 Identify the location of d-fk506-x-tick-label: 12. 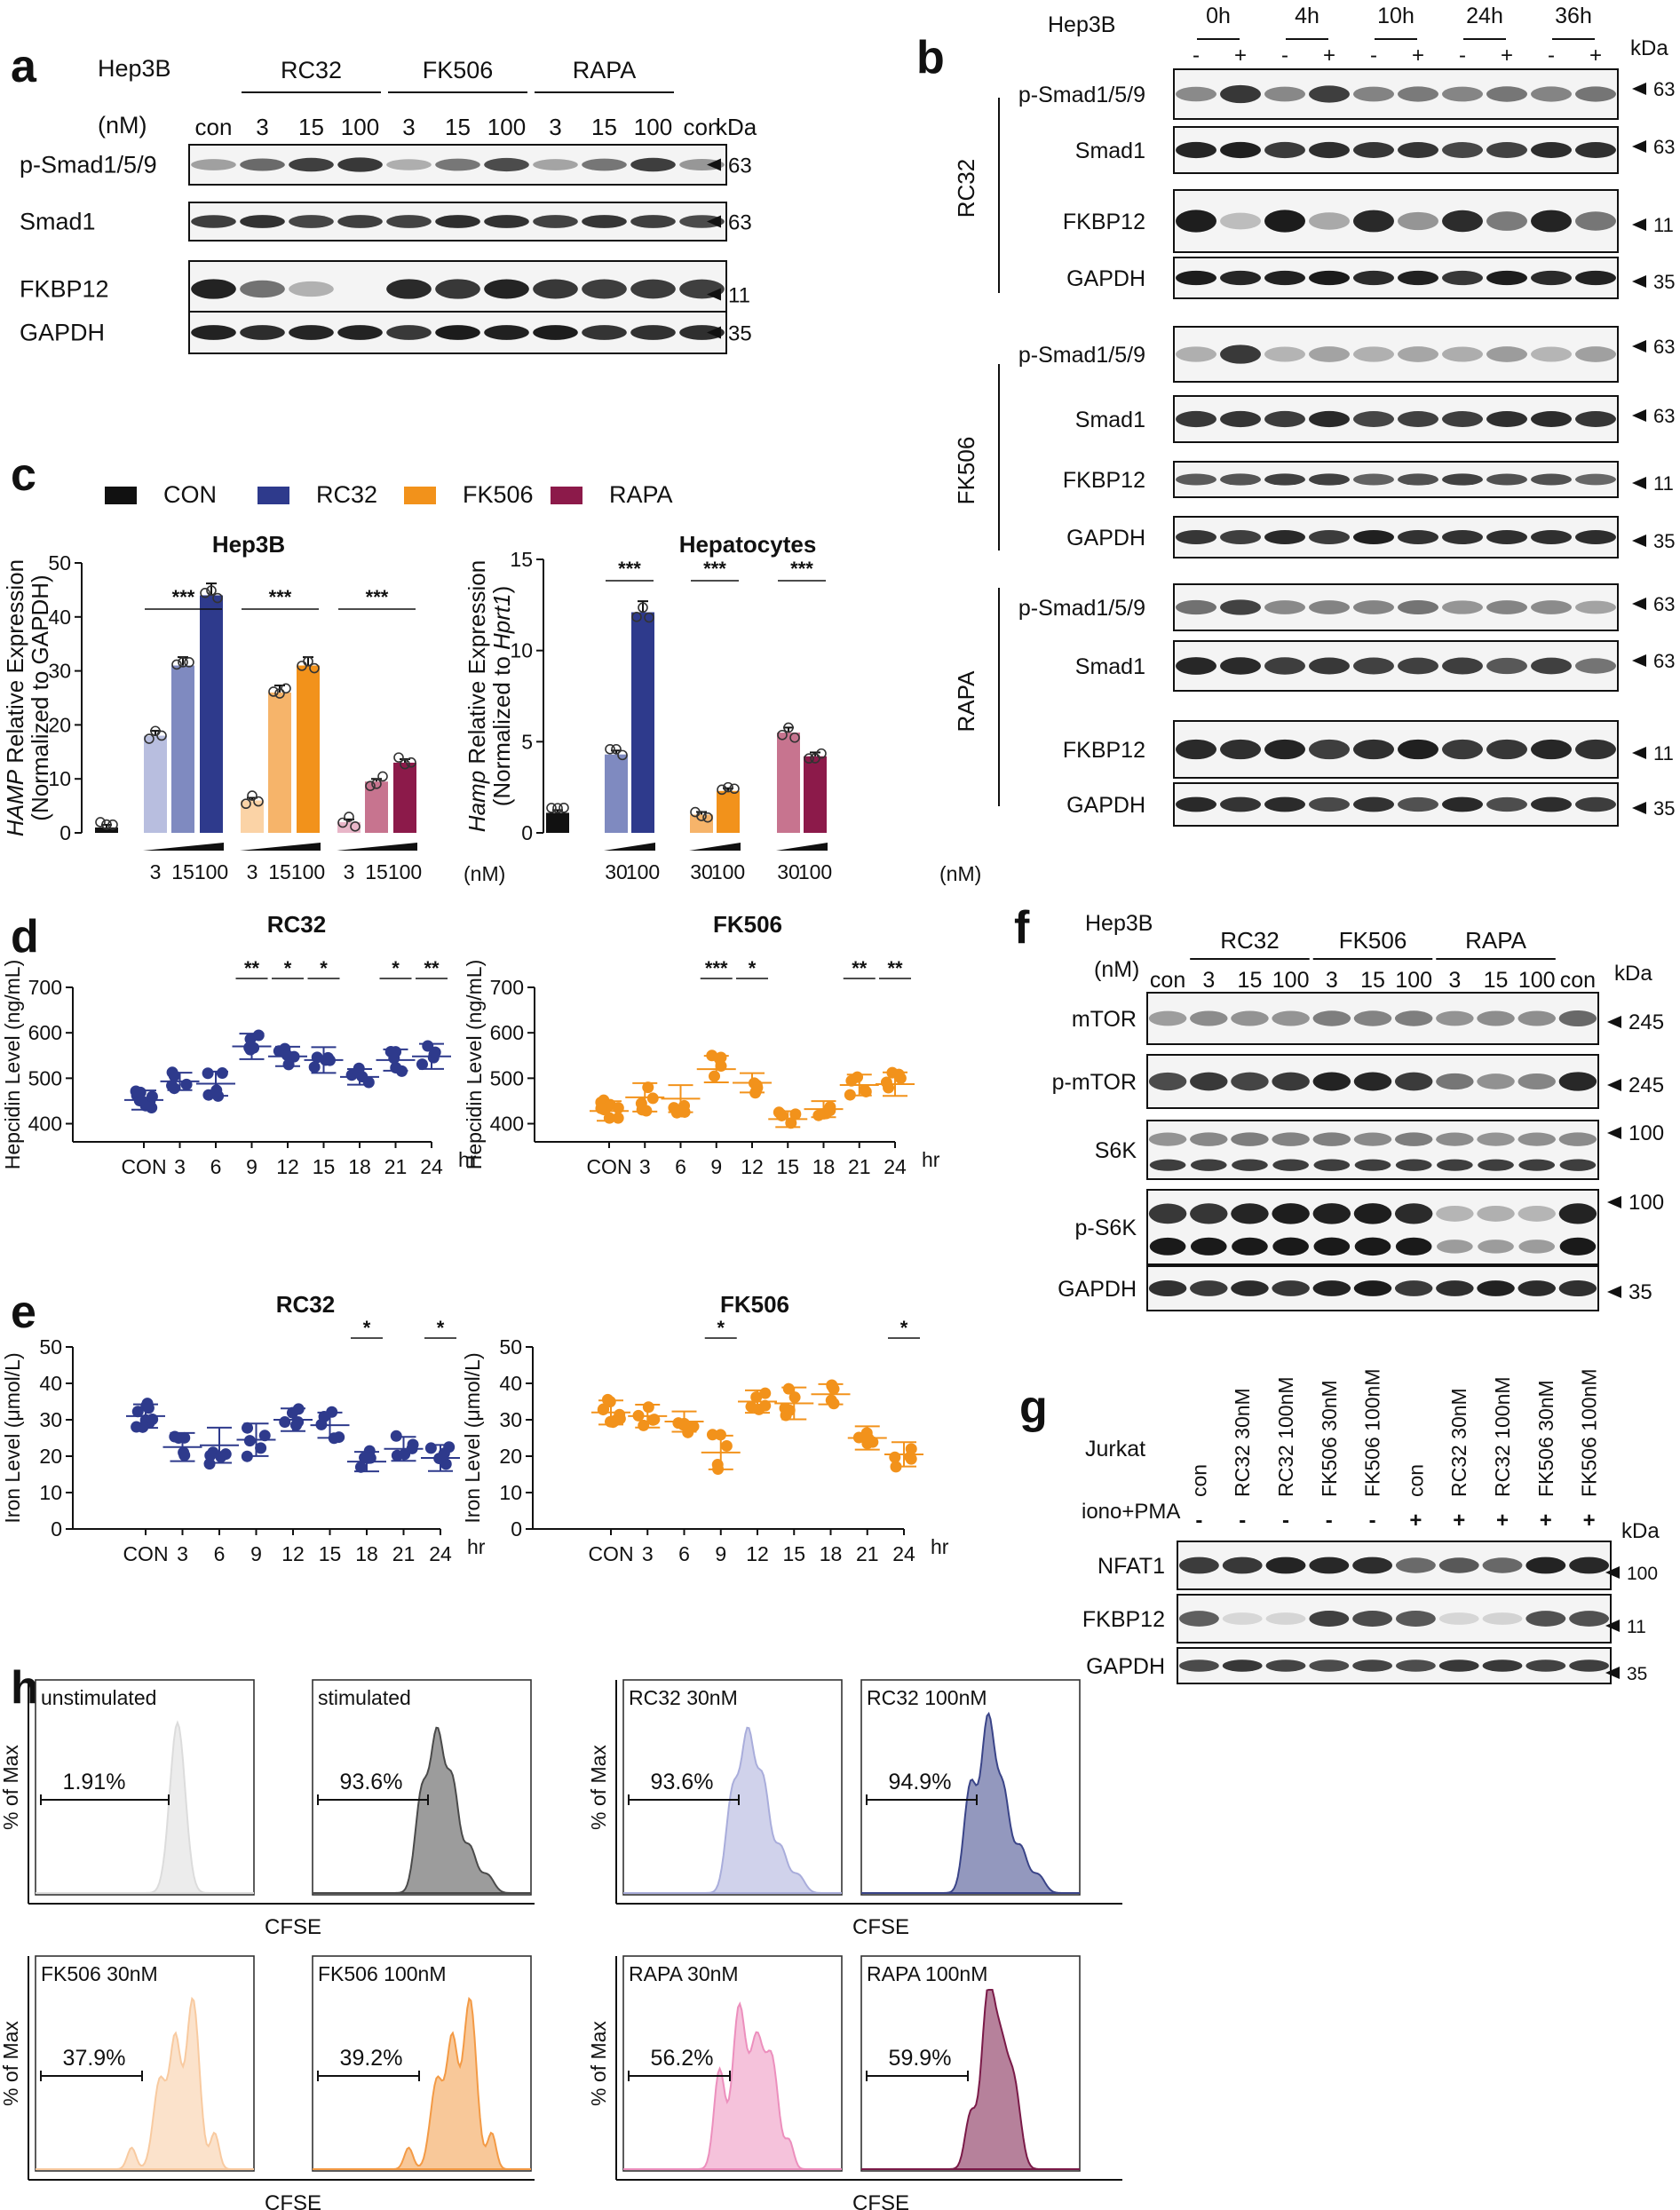
(752, 1166).